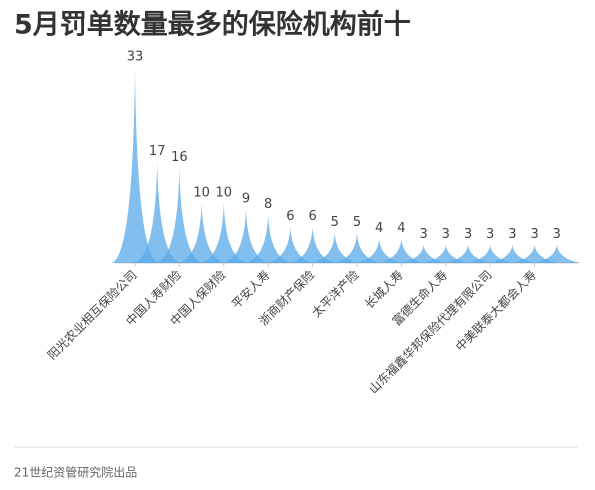 The image size is (595, 490). I want to click on value-label: 9, so click(246, 198).